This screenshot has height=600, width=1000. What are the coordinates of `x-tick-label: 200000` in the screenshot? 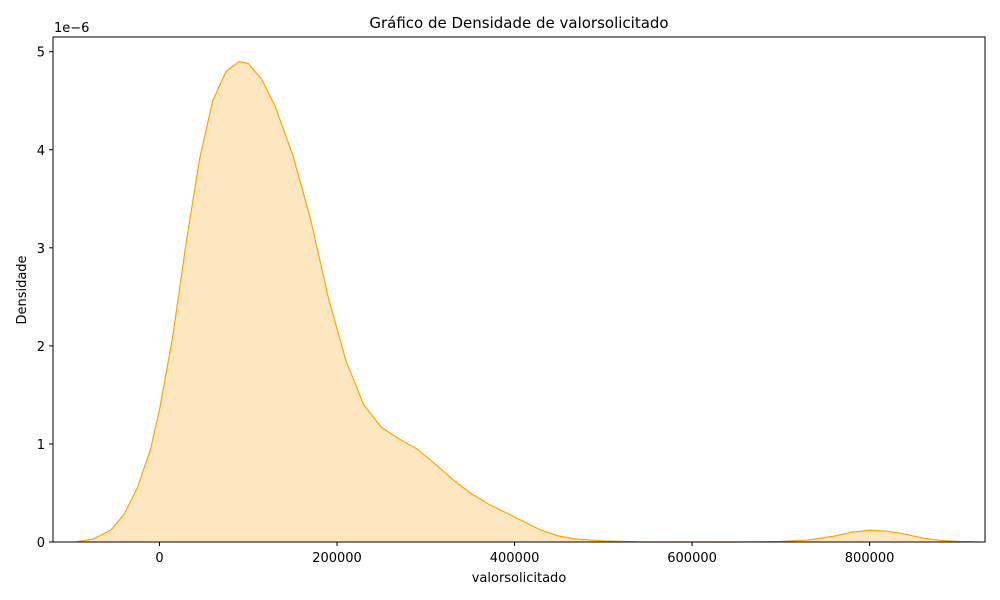 It's located at (337, 558).